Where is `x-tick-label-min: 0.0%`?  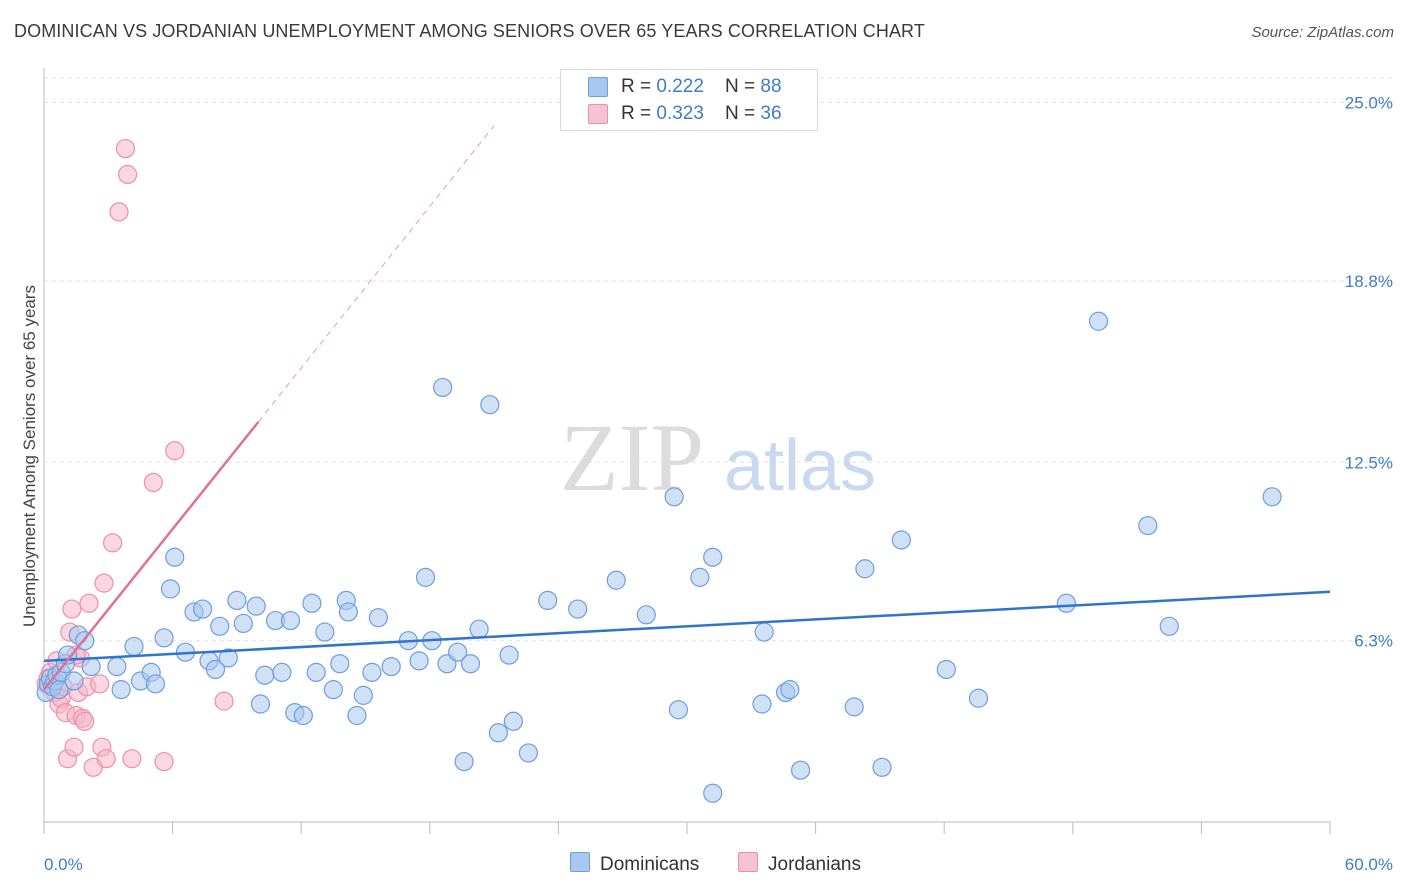
x-tick-label-min: 0.0% is located at coordinates (63, 864).